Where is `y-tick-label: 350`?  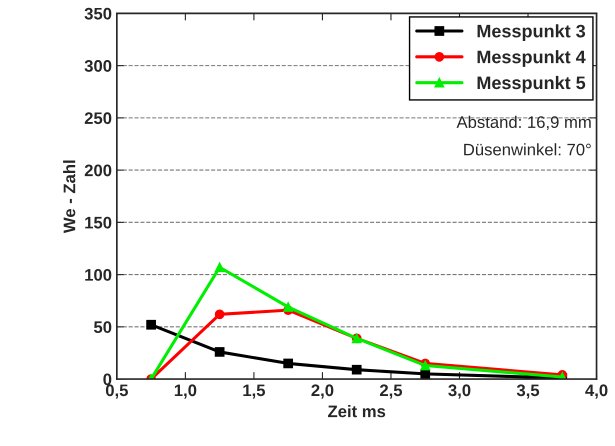
y-tick-label: 350 is located at coordinates (98, 14).